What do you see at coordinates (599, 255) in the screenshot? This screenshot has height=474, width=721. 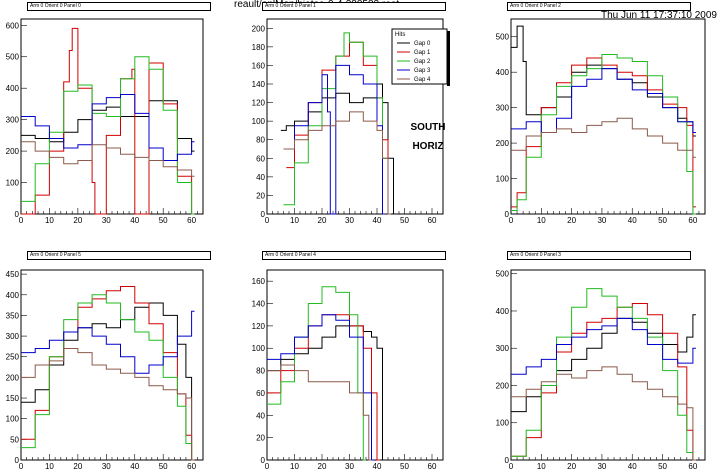 I see `panel-title: Arm 0 Orient 0 Panel 3` at bounding box center [599, 255].